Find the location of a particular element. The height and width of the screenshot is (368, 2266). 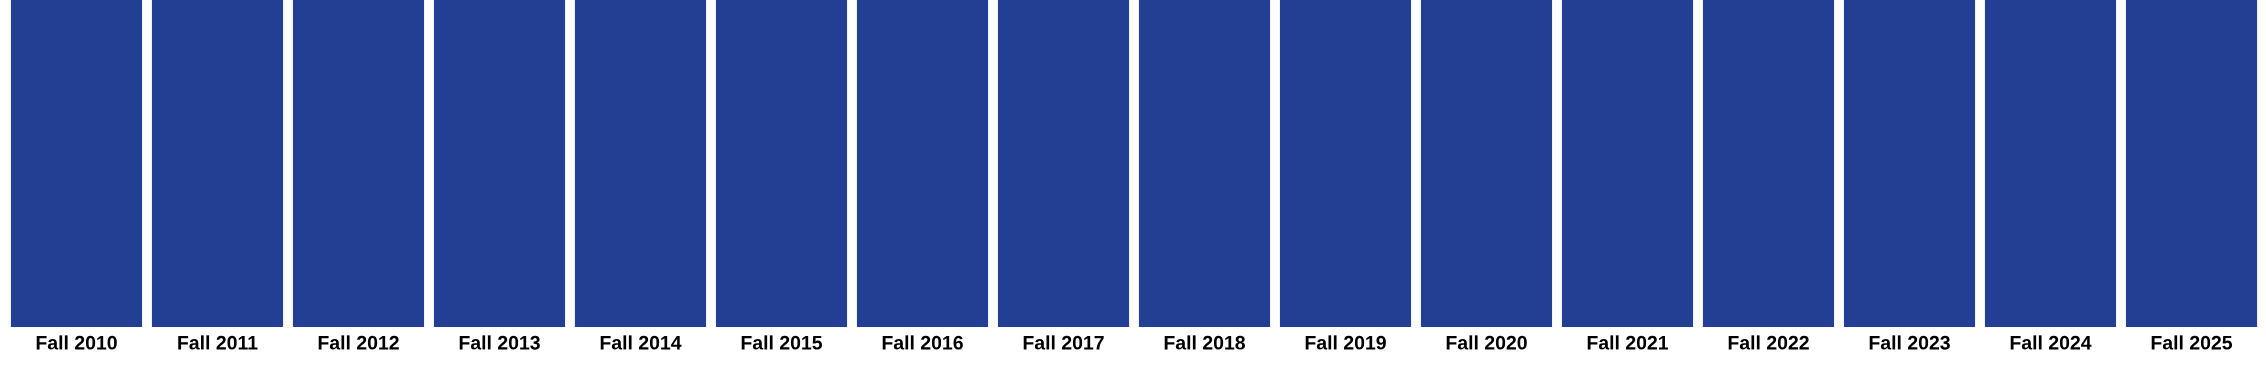

x-tick-label: Fall 2025 is located at coordinates (2192, 342).